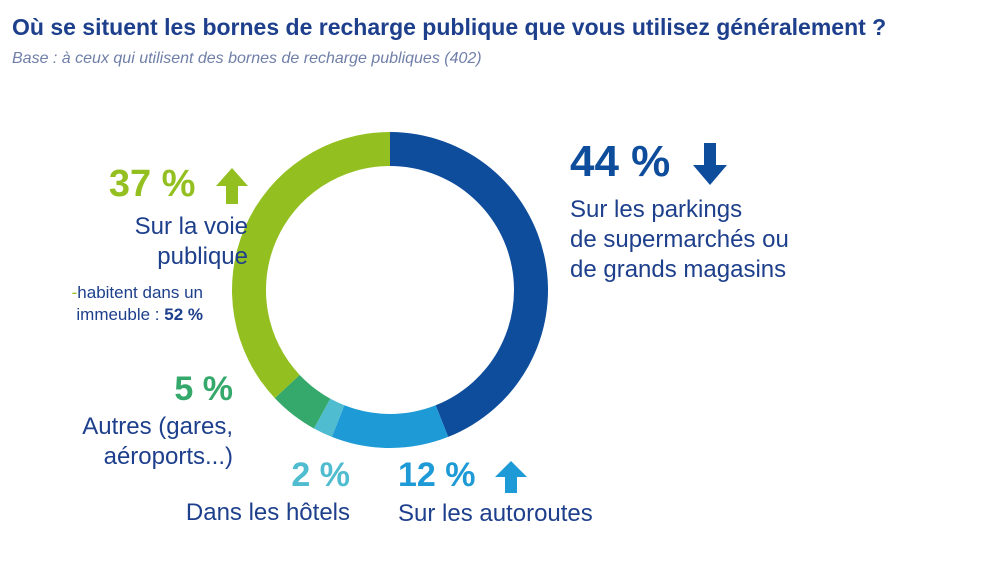 This screenshot has height=563, width=1000. I want to click on label-autres-line-1: Autres (gares,, so click(157, 426).